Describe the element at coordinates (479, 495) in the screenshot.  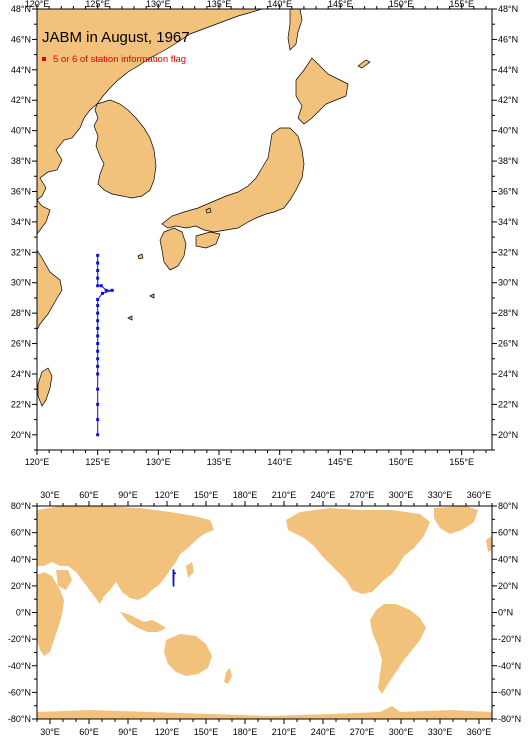
I see `world-lon-label-top: 360°E` at that location.